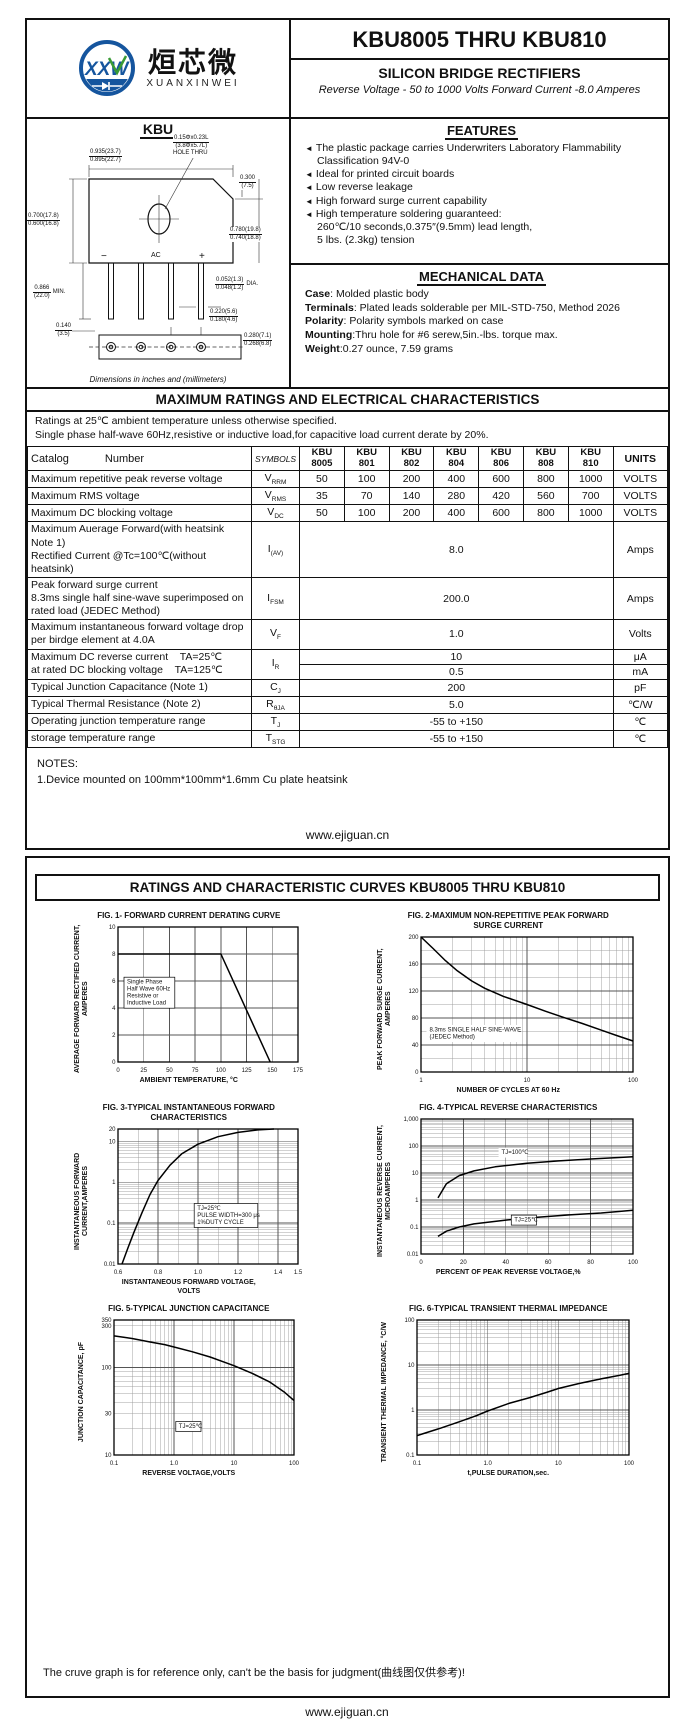 The image size is (694, 1736). I want to click on row-value: -55 to +150, so click(456, 721).